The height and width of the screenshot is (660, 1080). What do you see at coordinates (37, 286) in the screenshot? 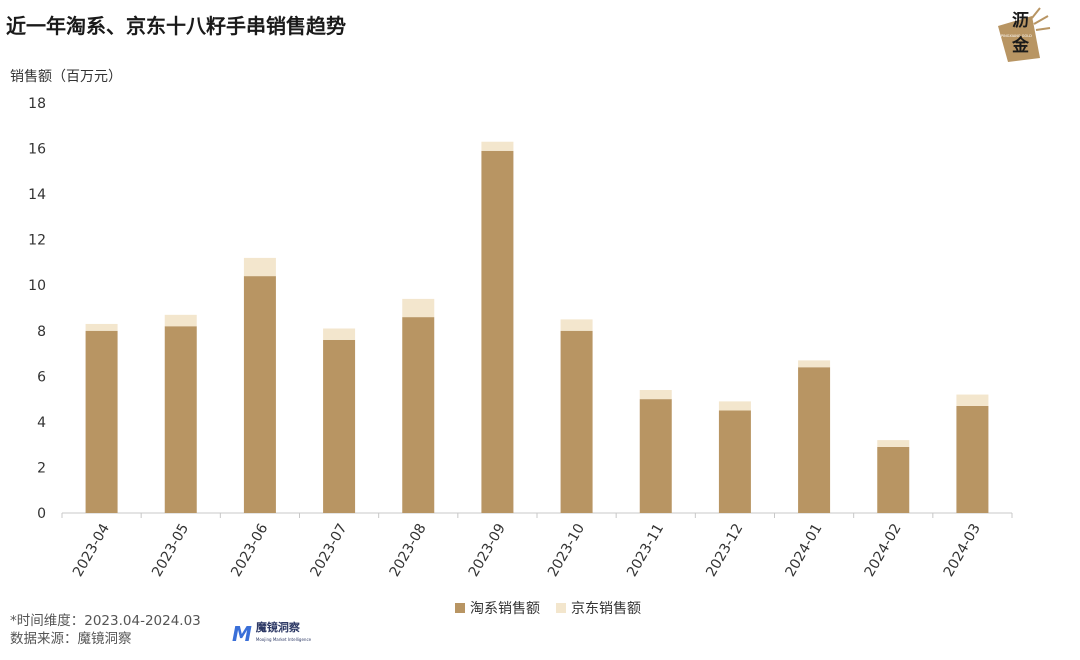
I see `y-tick-label: 10` at bounding box center [37, 286].